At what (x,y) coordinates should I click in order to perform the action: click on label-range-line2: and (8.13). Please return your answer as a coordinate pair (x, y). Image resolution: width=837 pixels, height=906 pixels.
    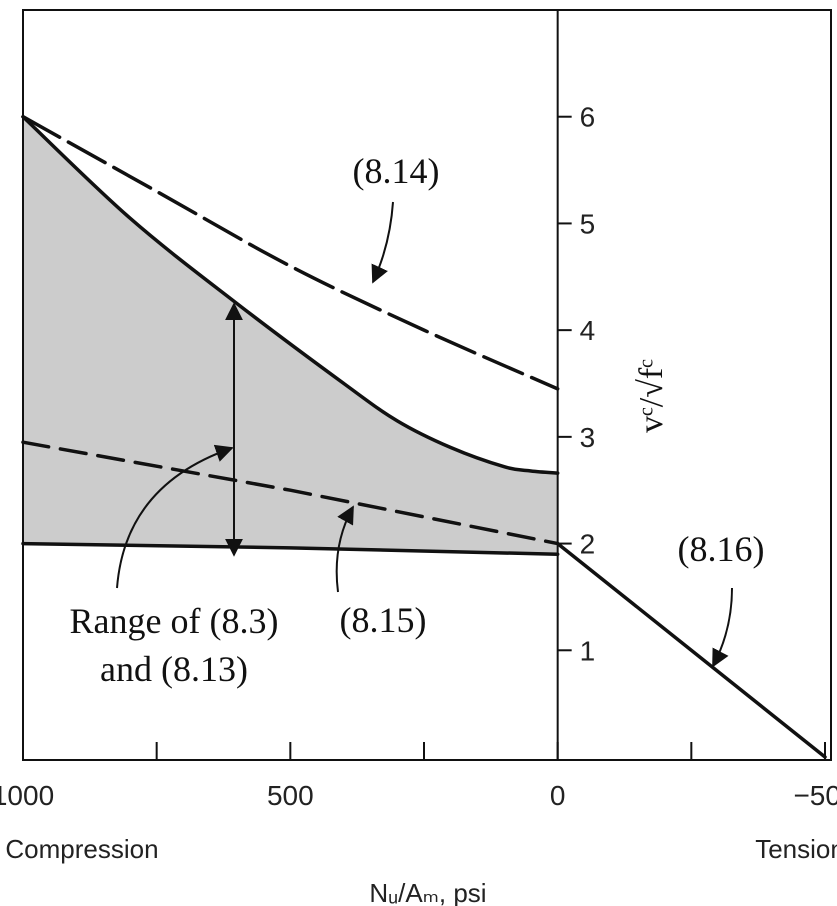
    Looking at the image, I should click on (174, 669).